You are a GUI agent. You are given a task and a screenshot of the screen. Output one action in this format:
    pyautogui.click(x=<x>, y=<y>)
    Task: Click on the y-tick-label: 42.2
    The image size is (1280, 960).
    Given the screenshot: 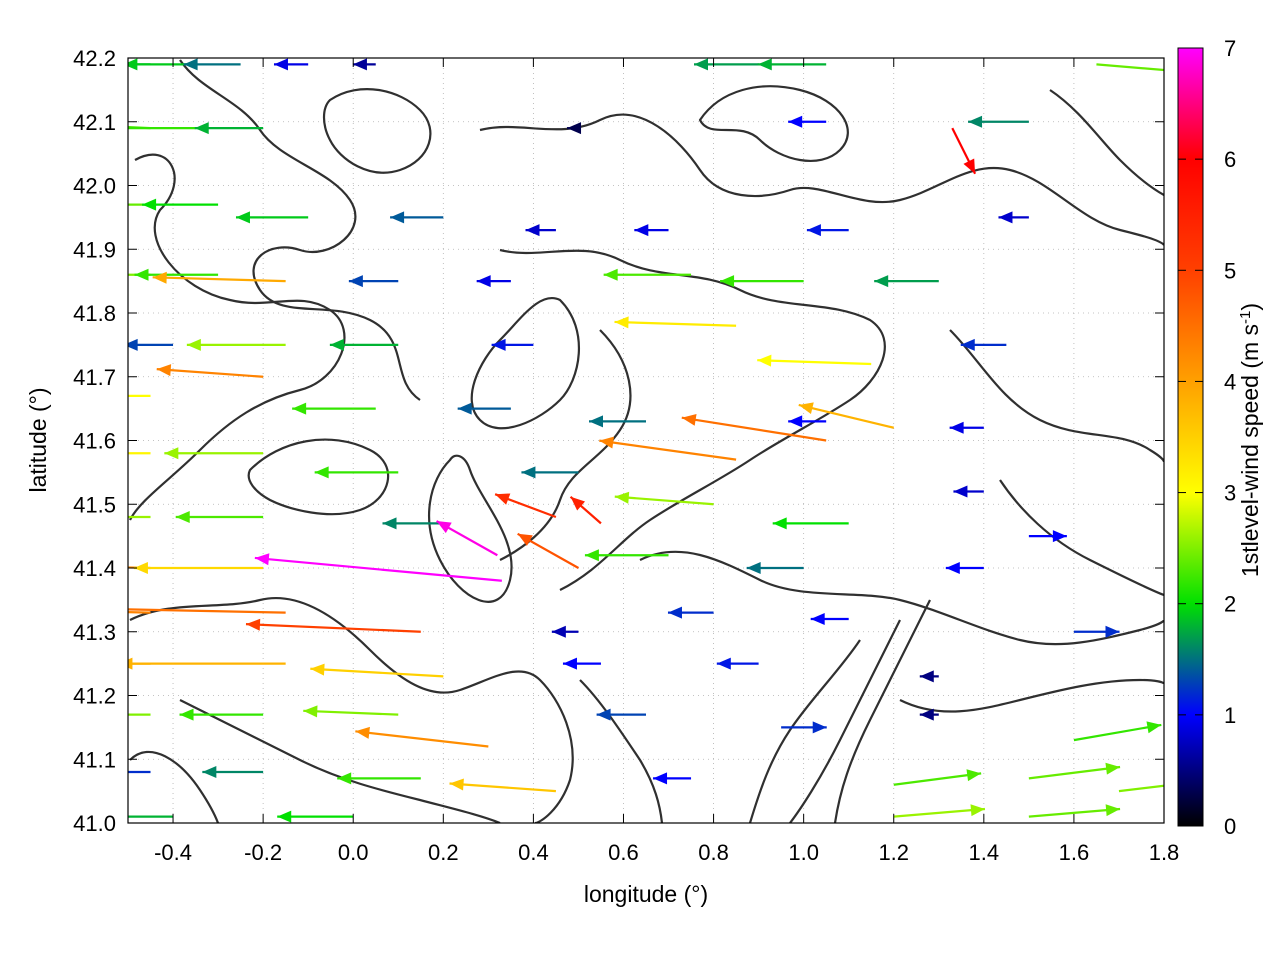 What is the action you would take?
    pyautogui.click(x=94, y=58)
    